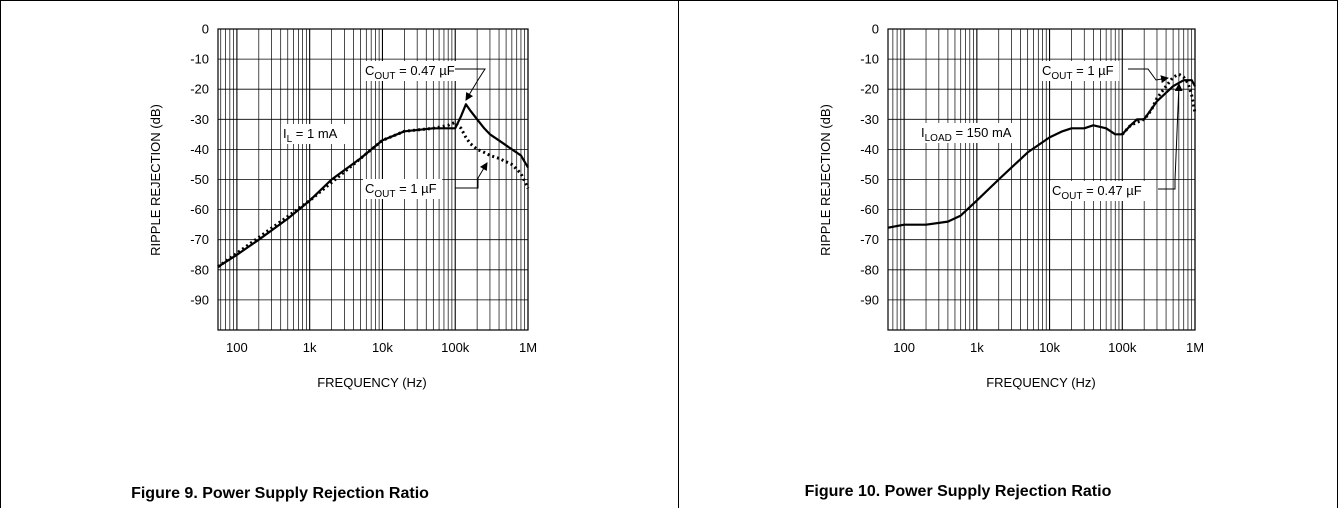 The height and width of the screenshot is (508, 1338). I want to click on annotation: ILOAD = 150 mA, so click(969, 133).